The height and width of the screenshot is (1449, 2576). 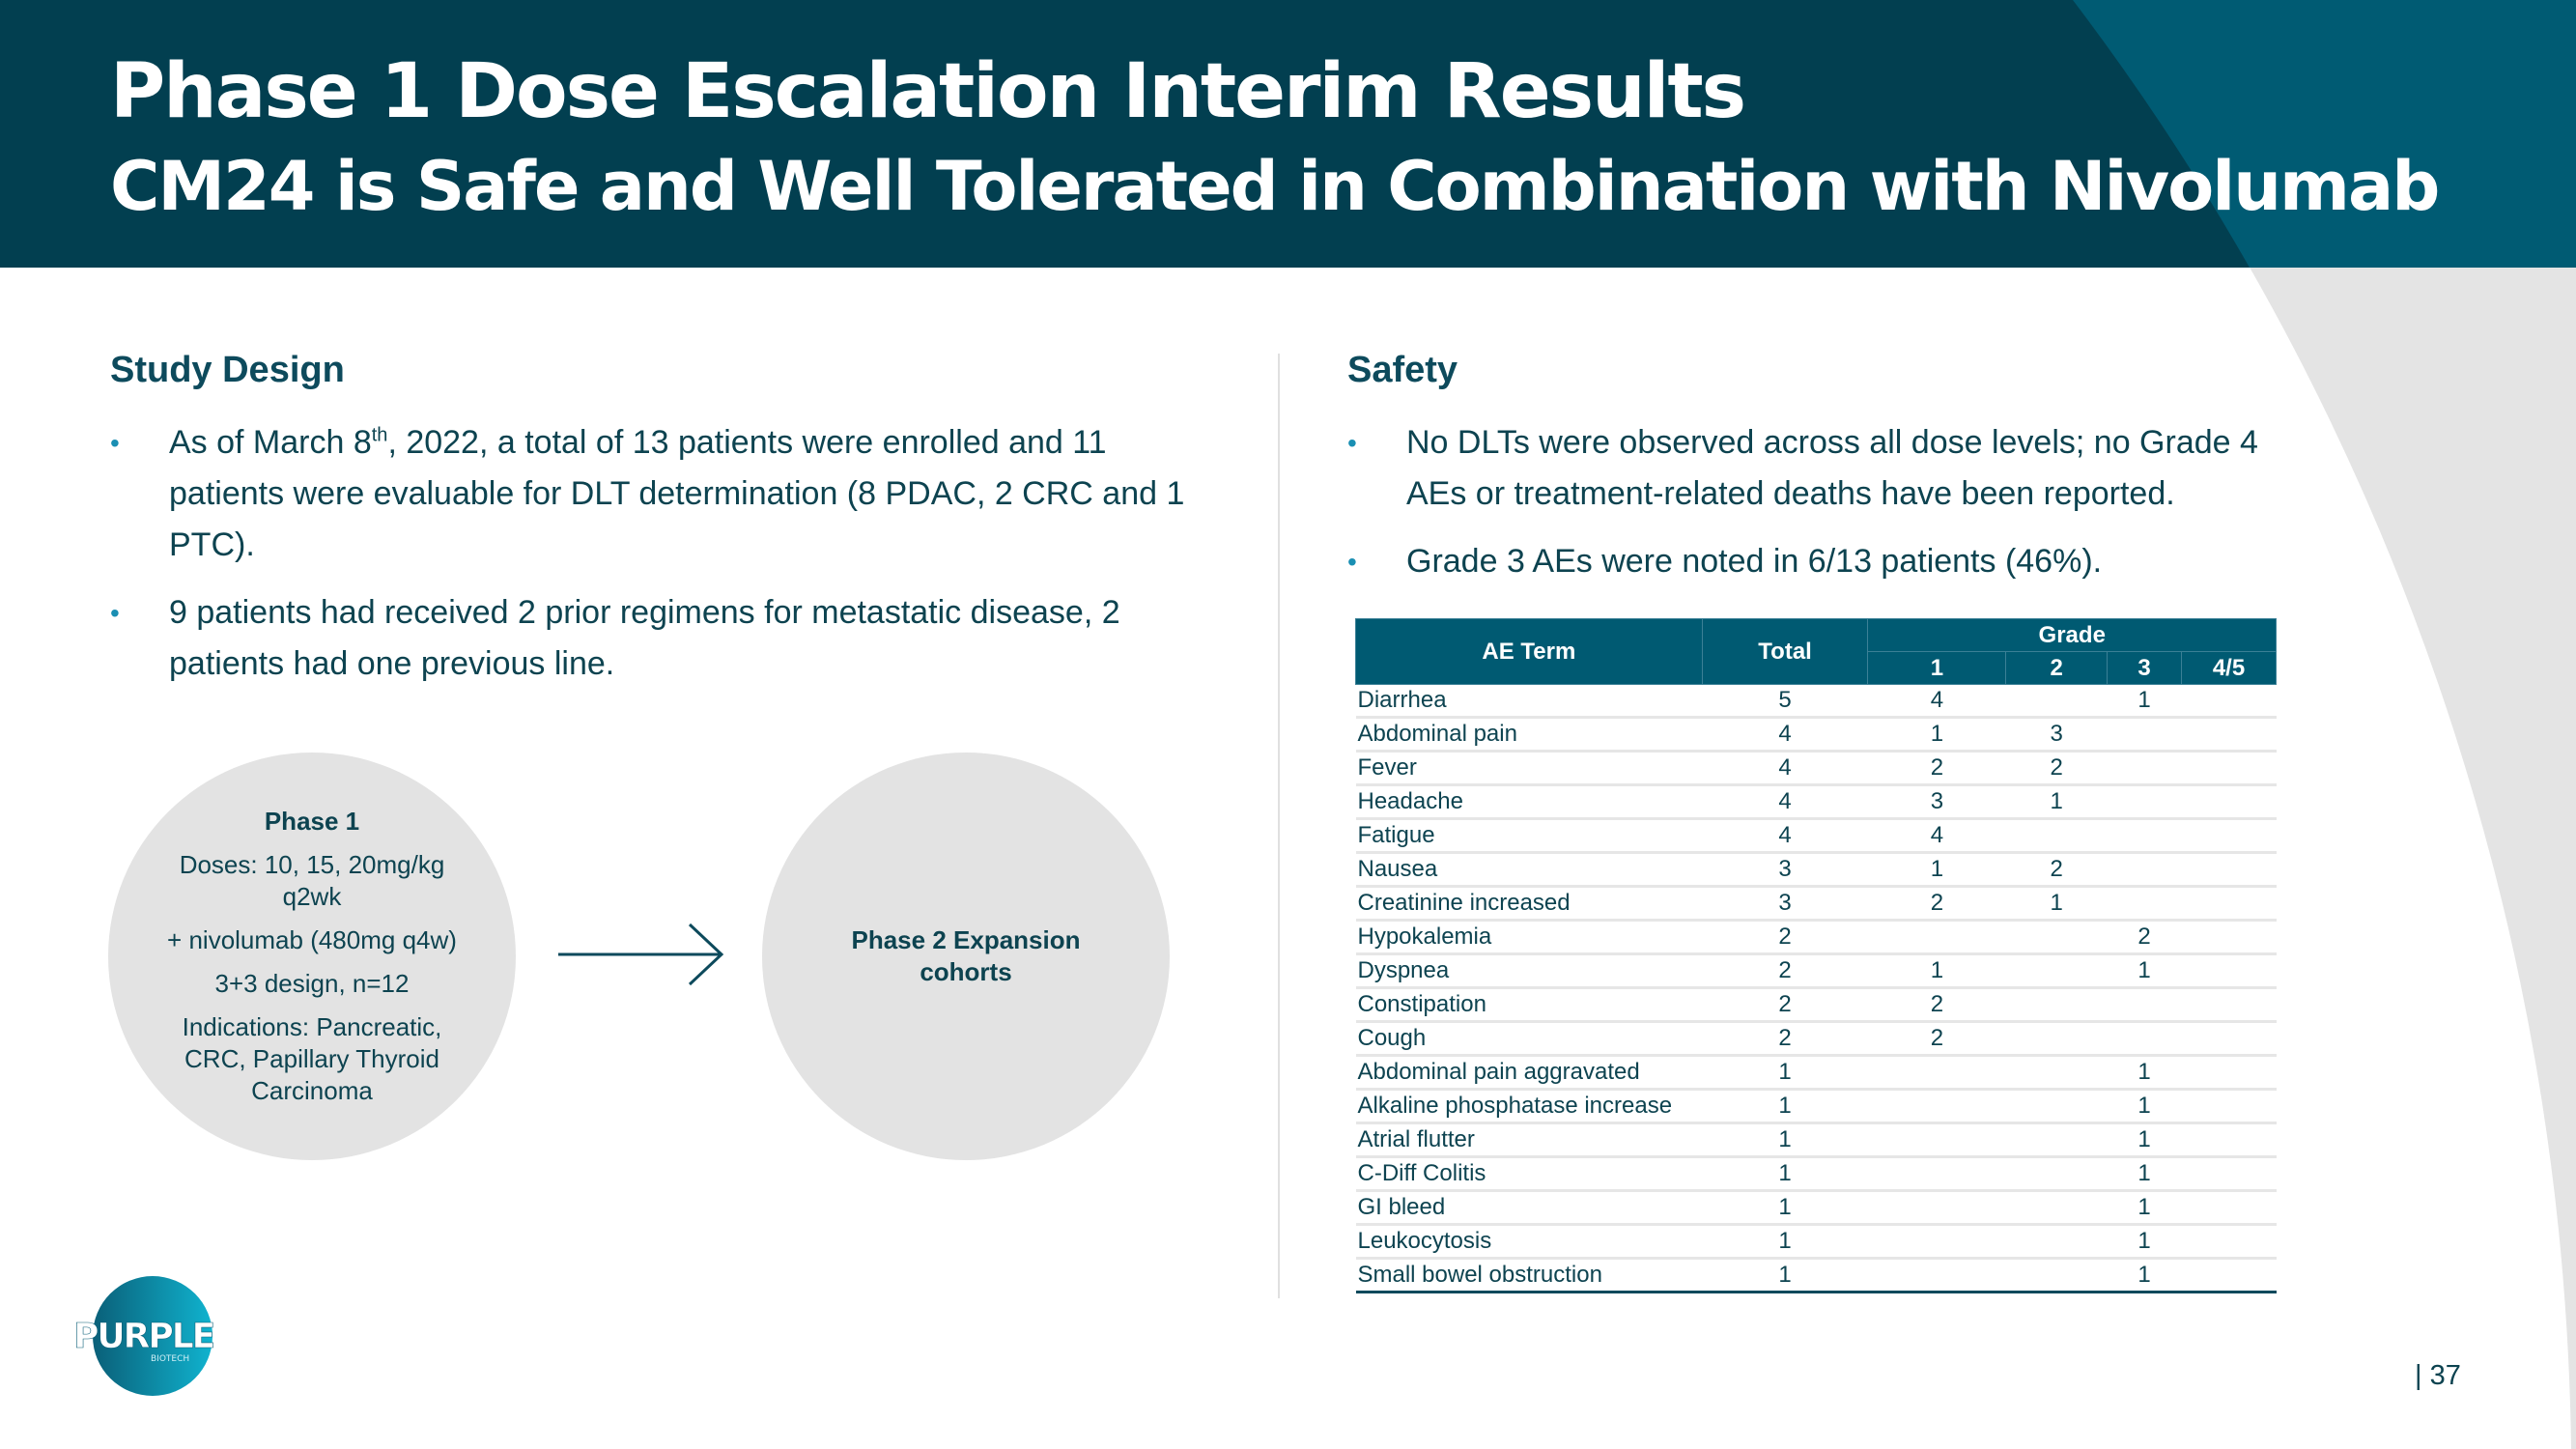 I want to click on page-title: Phase 1 Dose Escalation Interim Results, so click(x=928, y=91).